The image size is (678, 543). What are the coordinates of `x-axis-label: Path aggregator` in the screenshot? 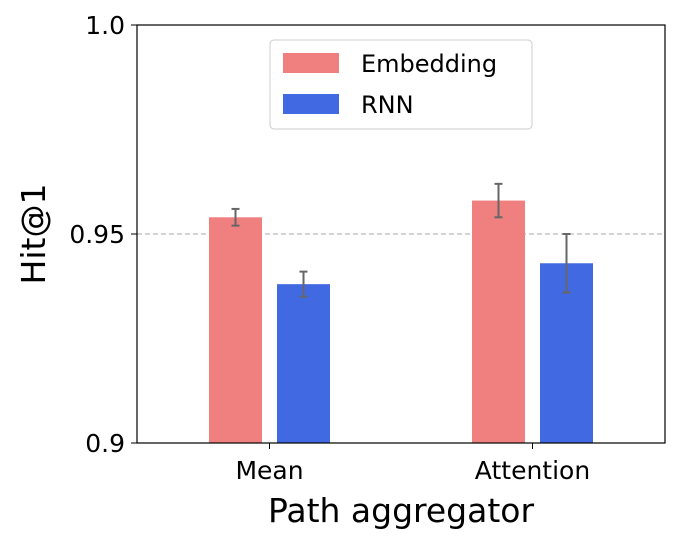 It's located at (401, 510).